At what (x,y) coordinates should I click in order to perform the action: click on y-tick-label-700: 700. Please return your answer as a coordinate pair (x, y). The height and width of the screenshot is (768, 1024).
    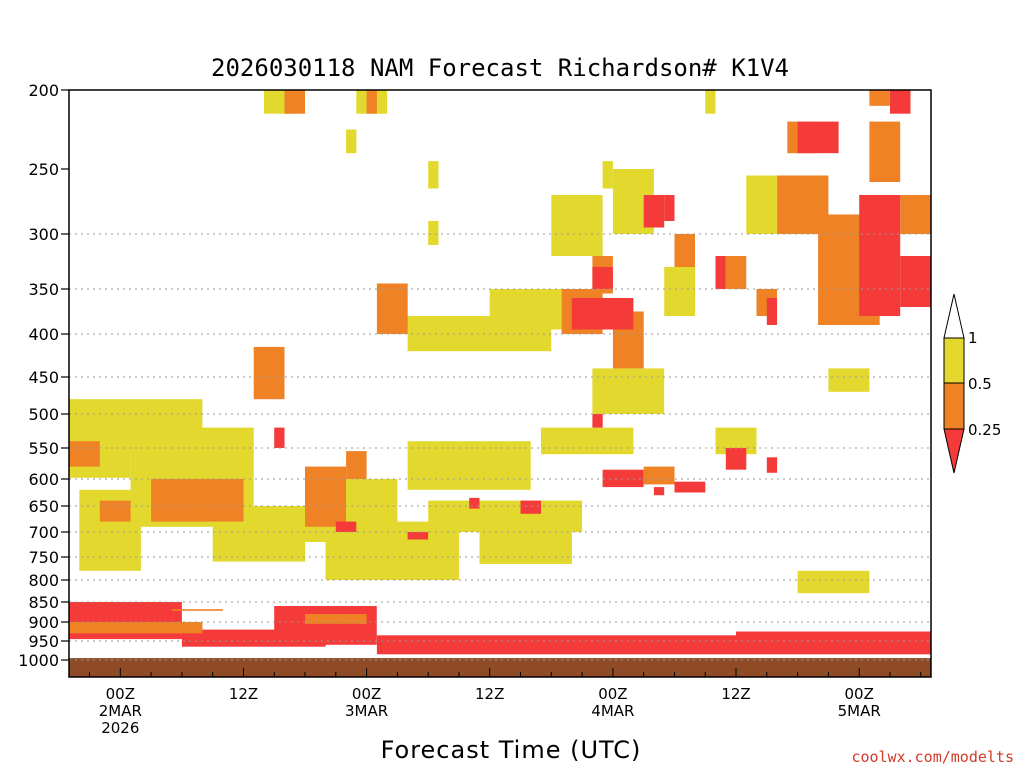
    Looking at the image, I should click on (43, 532).